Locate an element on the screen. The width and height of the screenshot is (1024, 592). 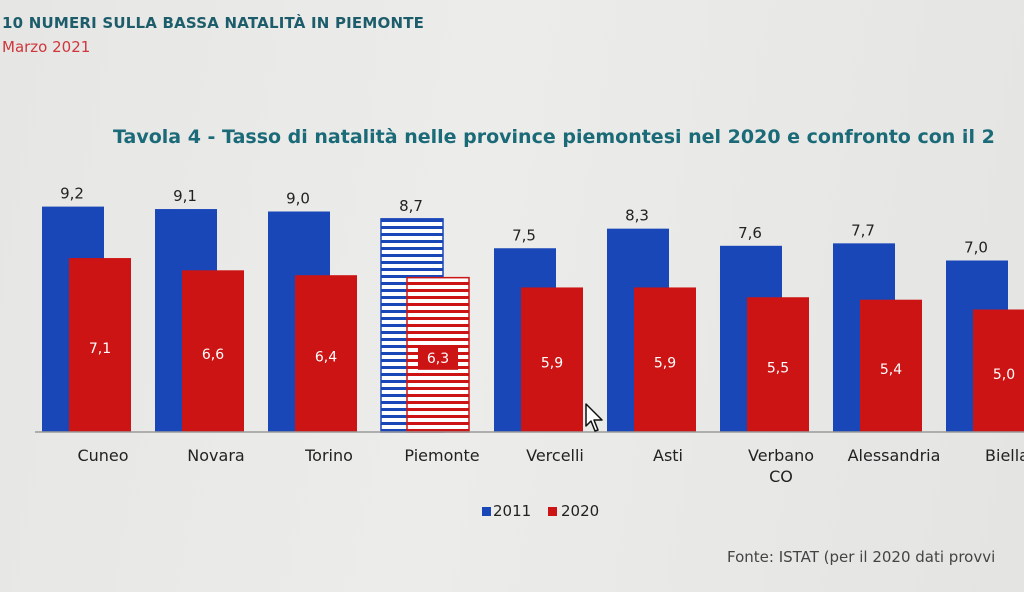
bar-2020-novara is located at coordinates (213, 351).